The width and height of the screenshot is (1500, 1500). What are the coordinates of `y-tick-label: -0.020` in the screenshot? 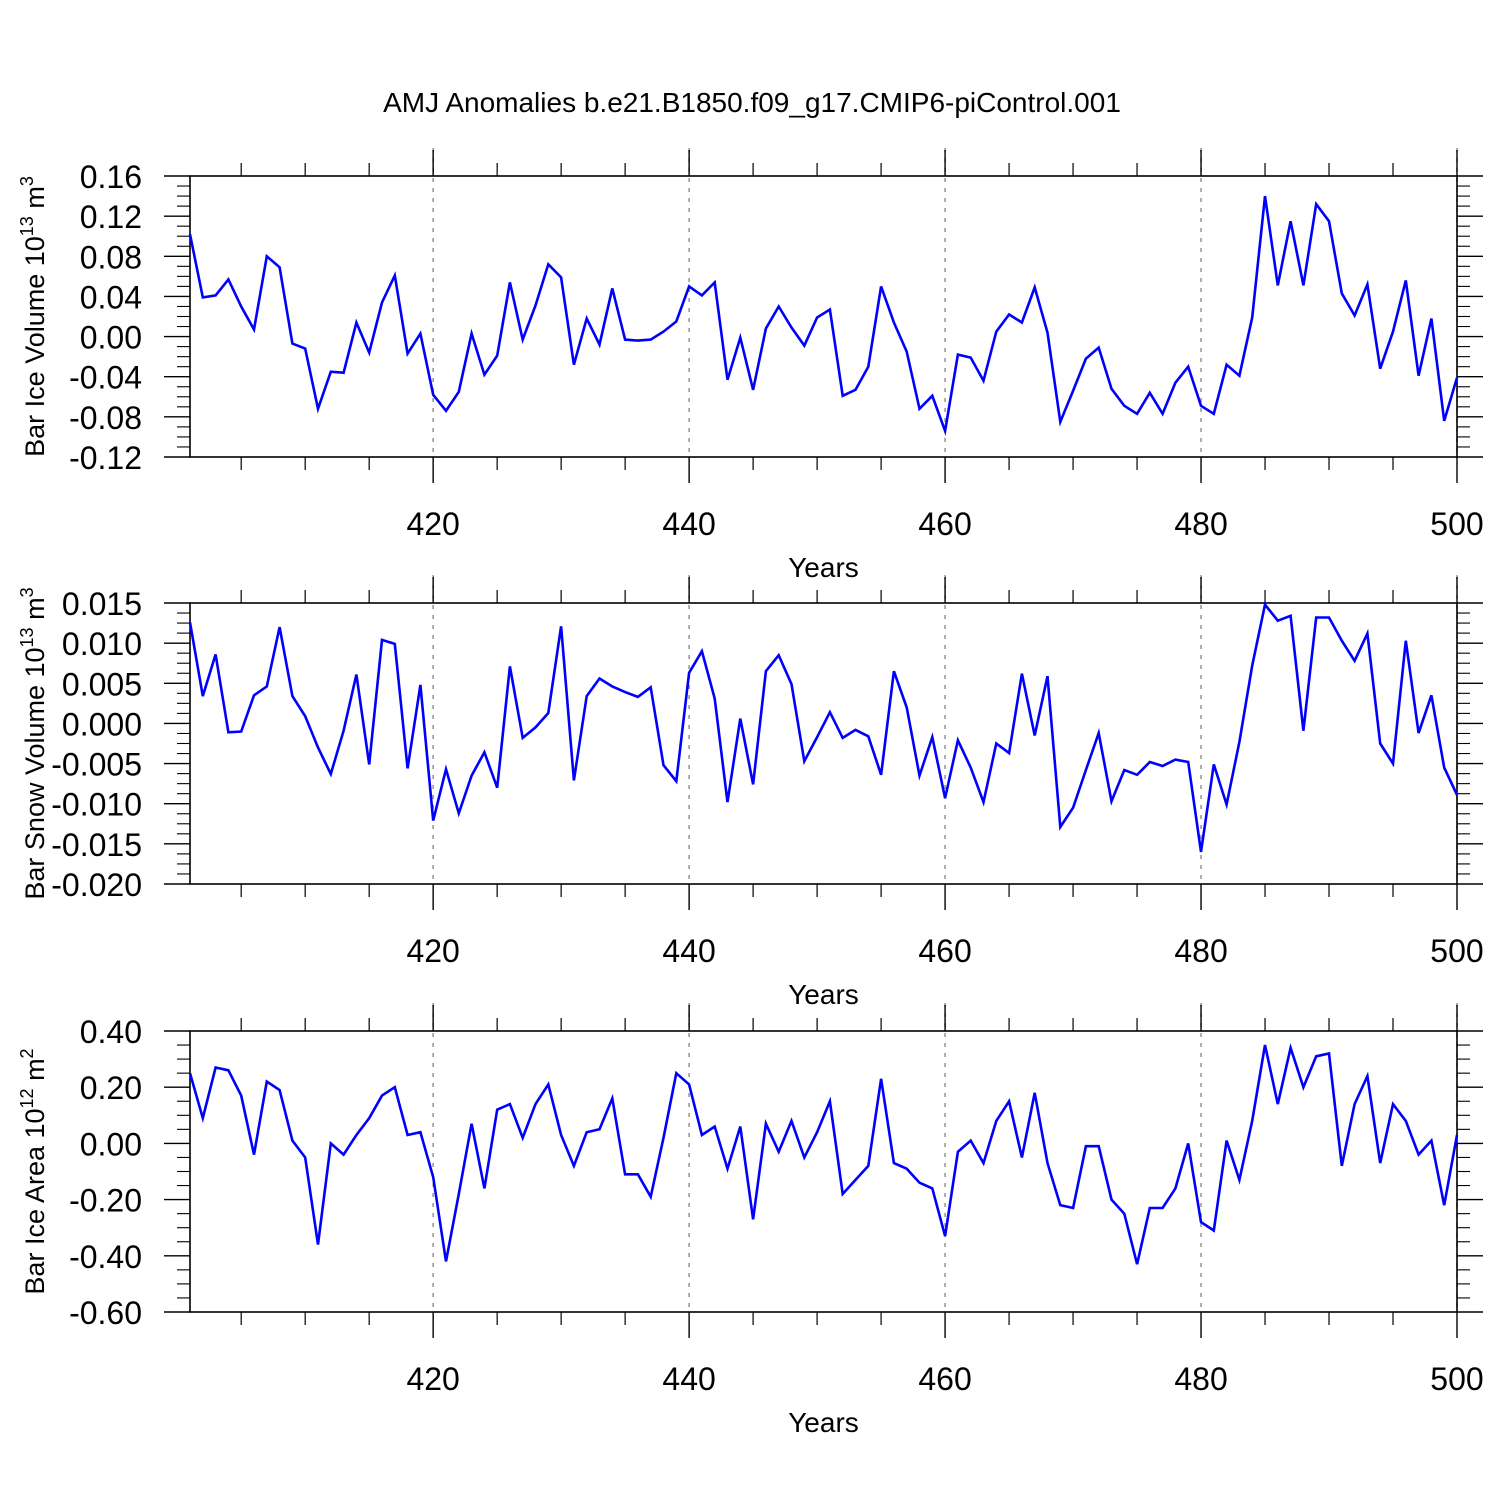 It's located at (96, 885).